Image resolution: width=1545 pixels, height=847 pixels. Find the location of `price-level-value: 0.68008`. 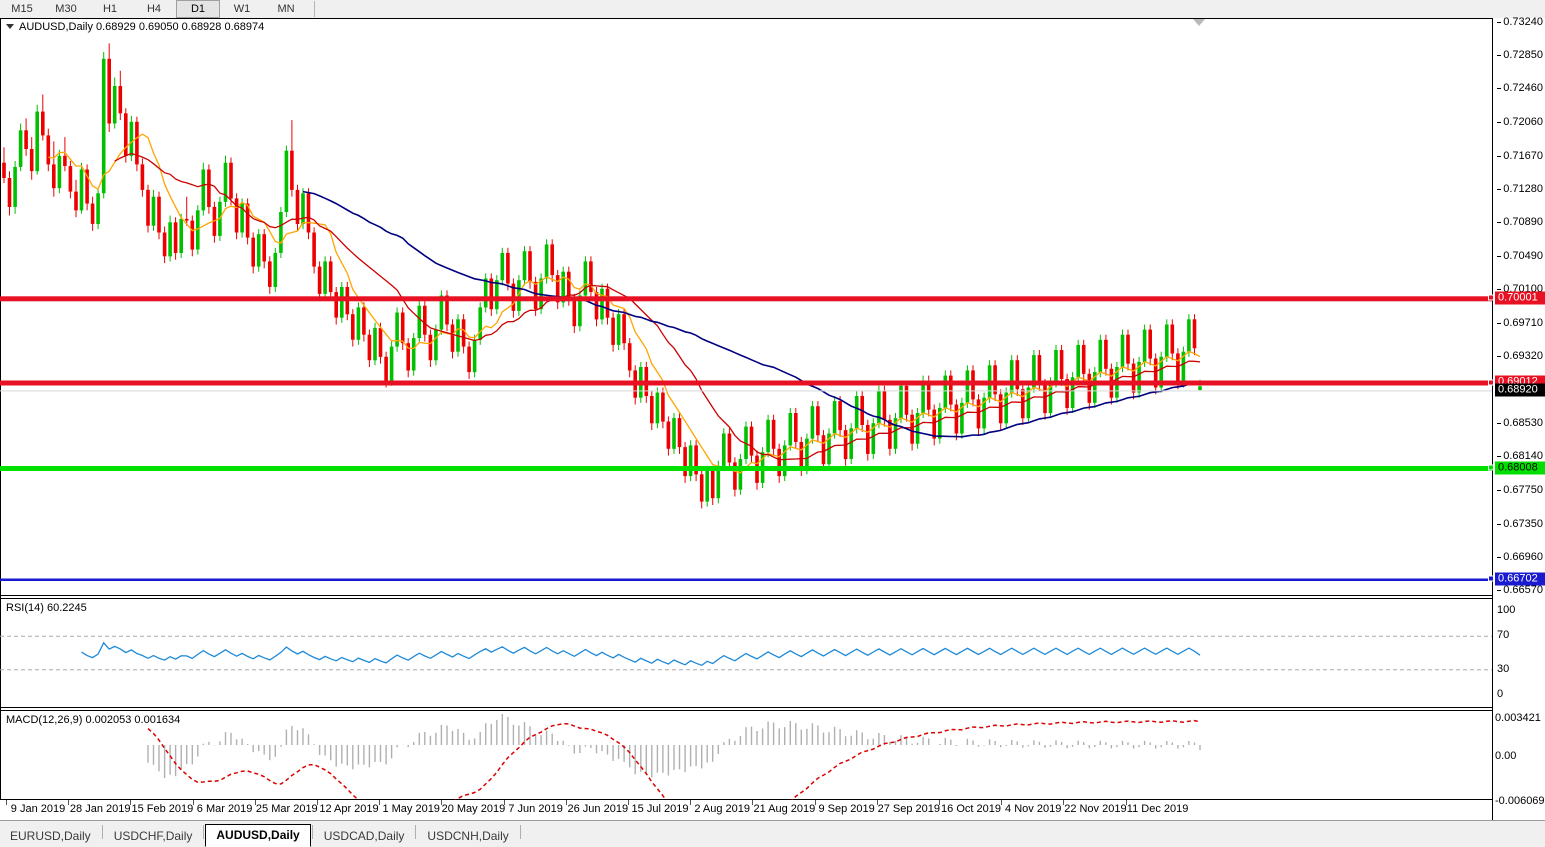

price-level-value: 0.68008 is located at coordinates (1518, 467).